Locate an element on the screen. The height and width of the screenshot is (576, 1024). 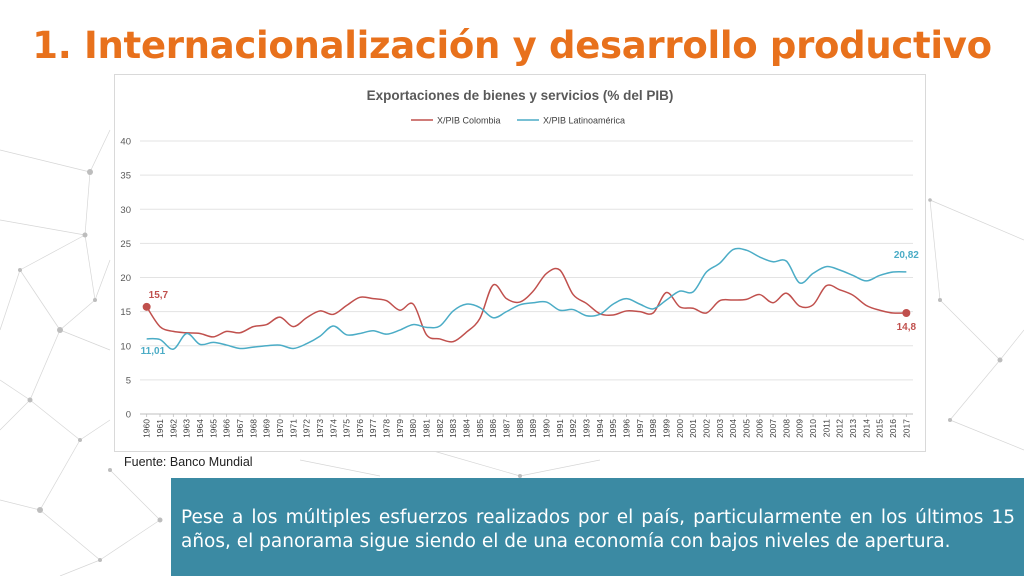
x-tick-label: 1971 is located at coordinates (293, 428).